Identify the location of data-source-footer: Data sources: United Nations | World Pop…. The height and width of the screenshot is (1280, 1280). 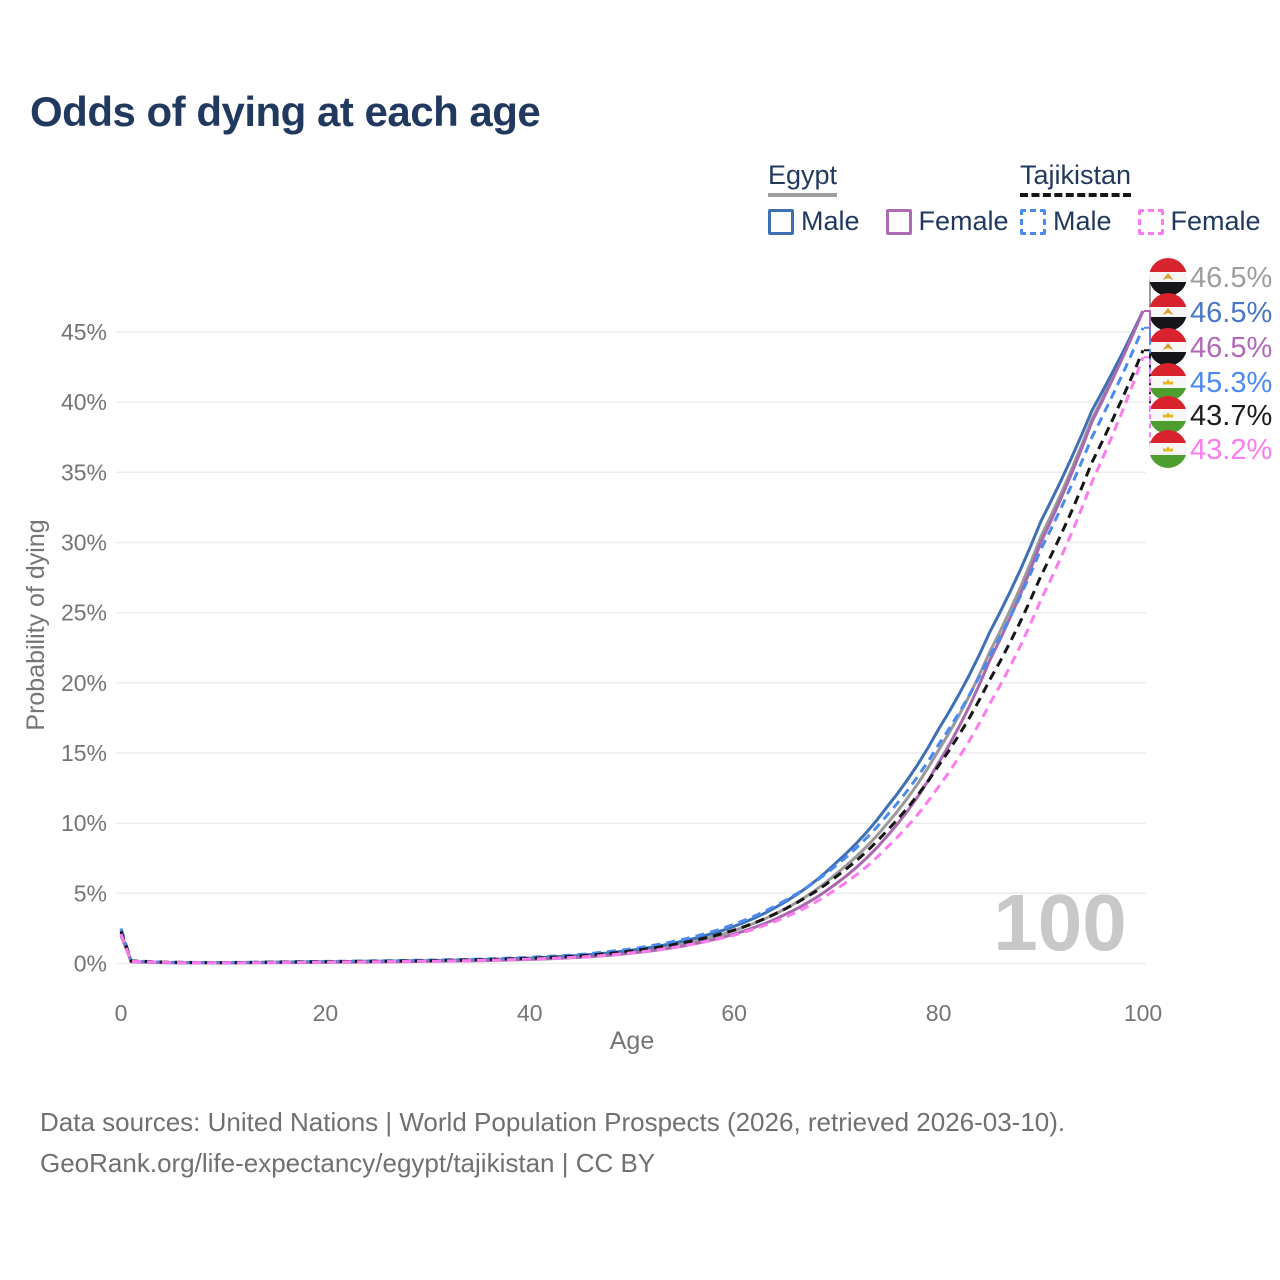
(552, 1143).